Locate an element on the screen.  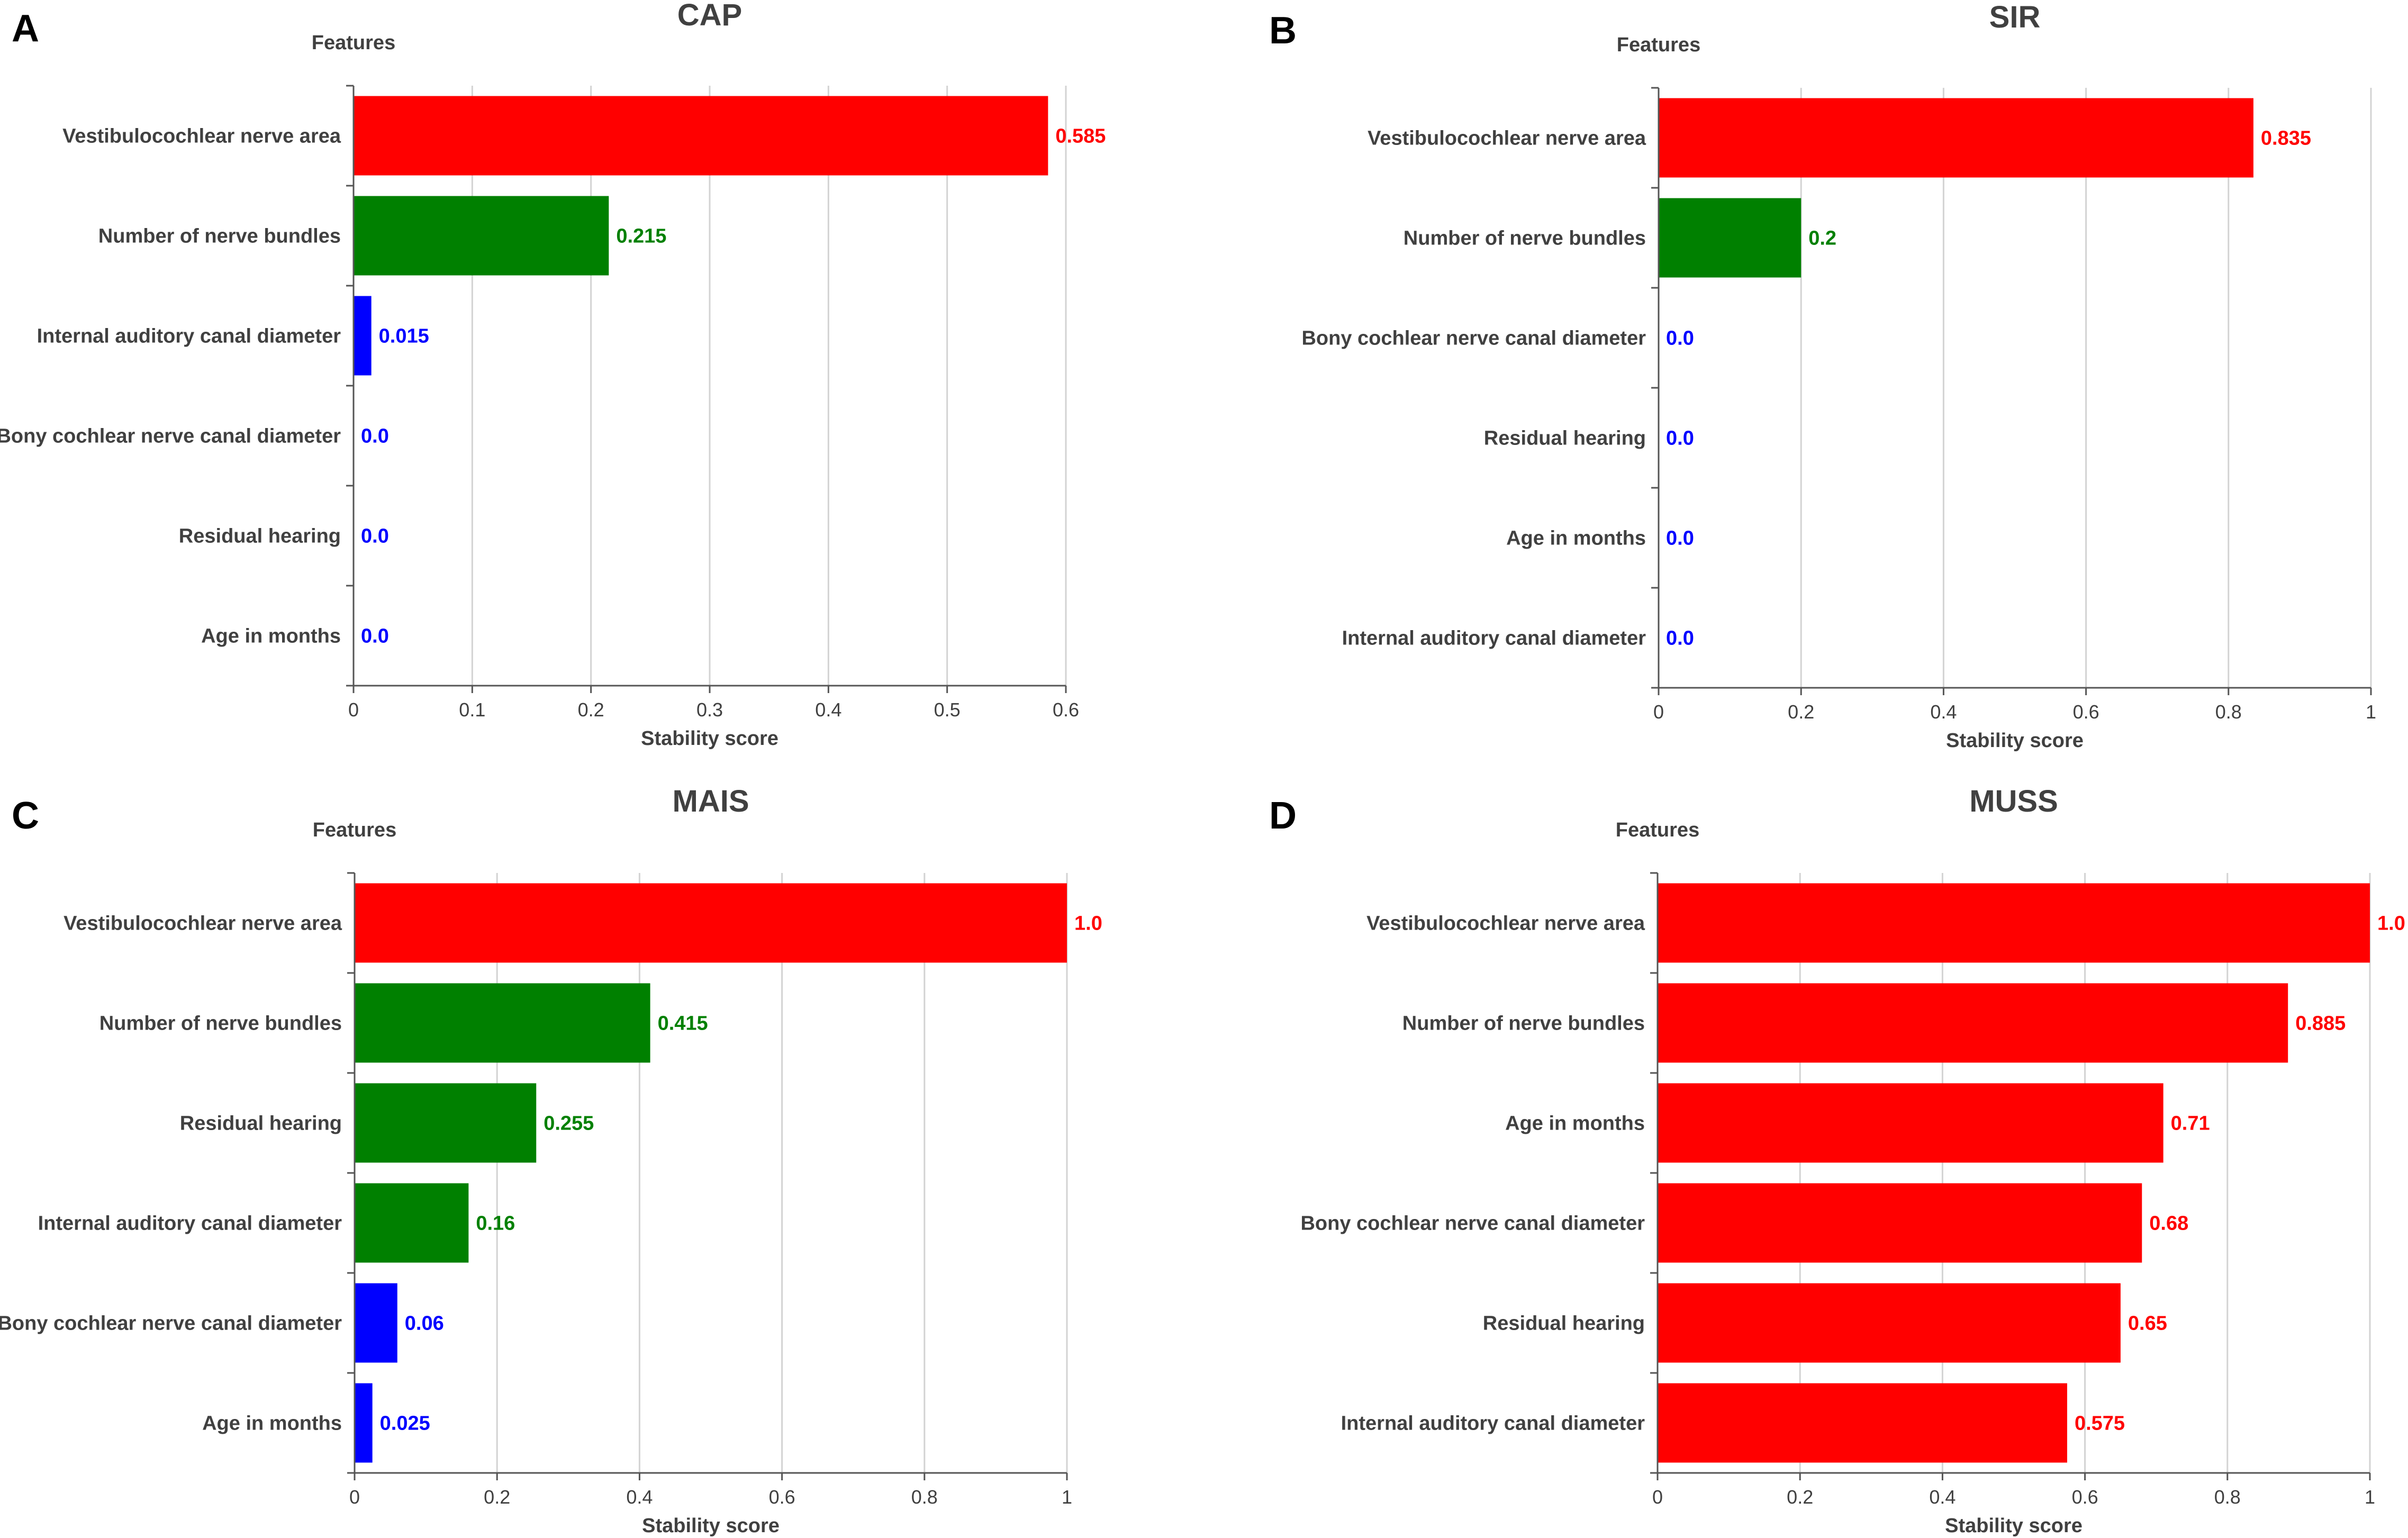
chart-title: MUSS is located at coordinates (2014, 801).